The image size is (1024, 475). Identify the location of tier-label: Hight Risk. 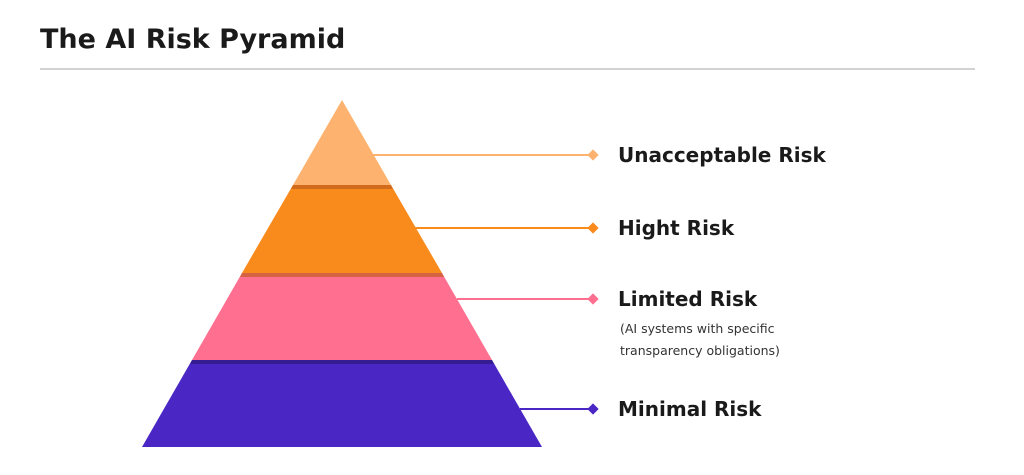
(676, 228).